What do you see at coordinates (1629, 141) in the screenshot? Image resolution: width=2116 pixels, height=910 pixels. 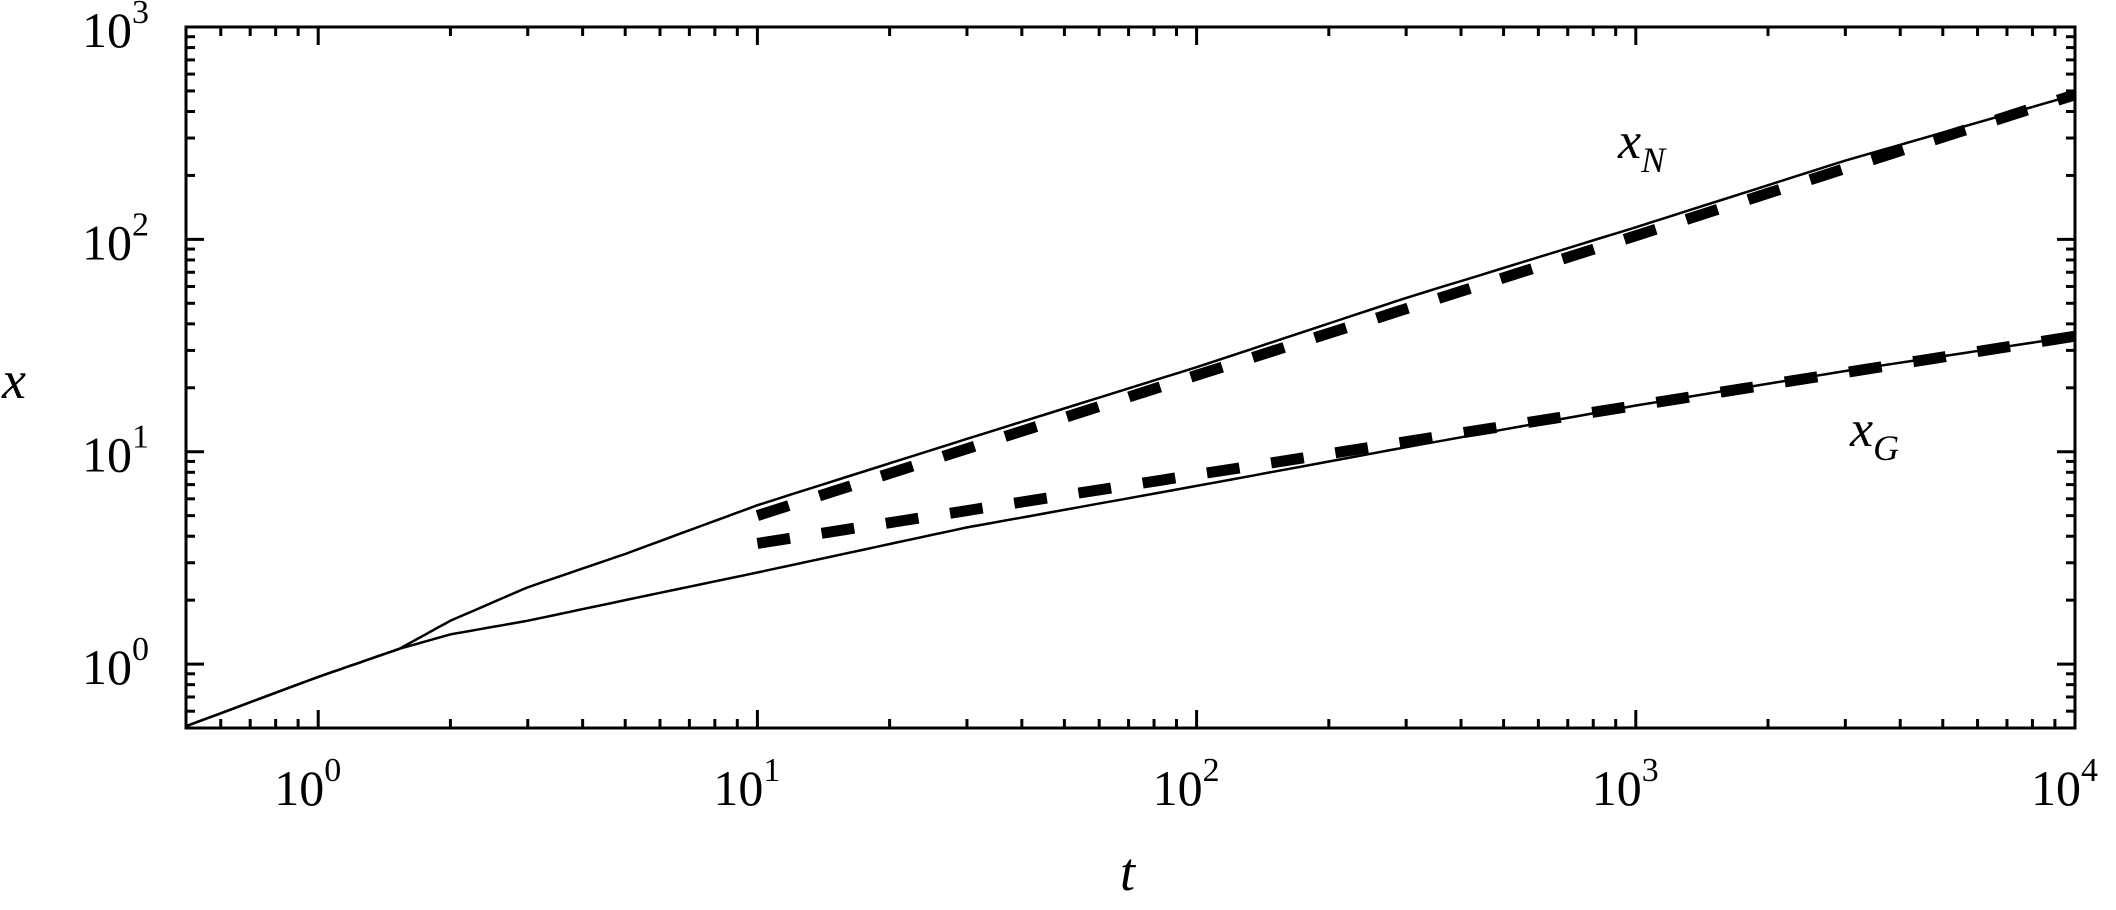 I see `curve-label-xN-main: x` at bounding box center [1629, 141].